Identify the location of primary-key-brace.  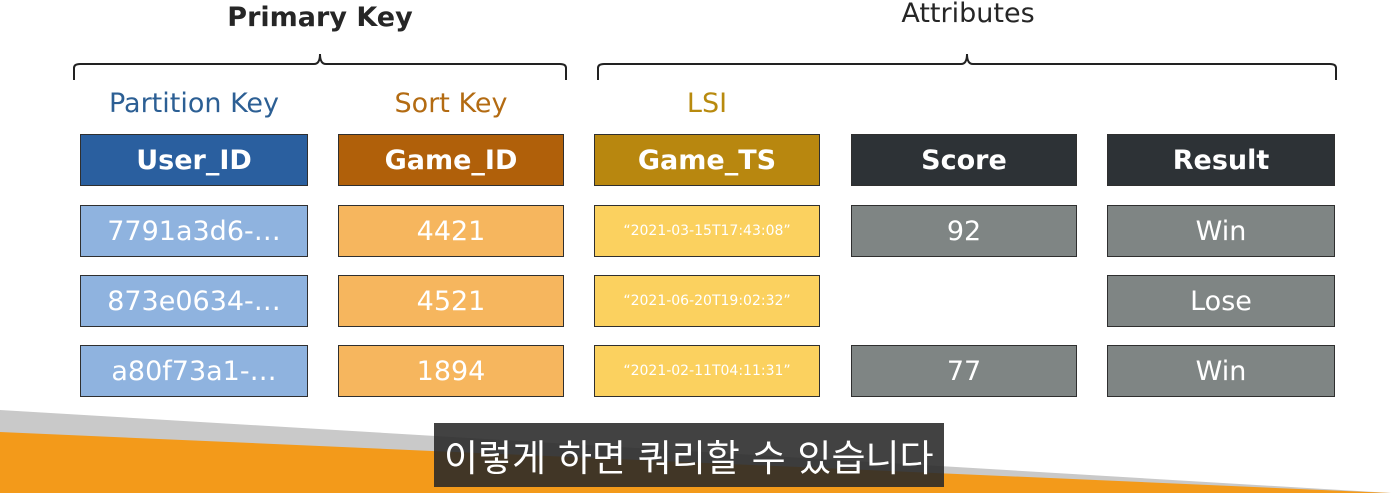
(320, 66).